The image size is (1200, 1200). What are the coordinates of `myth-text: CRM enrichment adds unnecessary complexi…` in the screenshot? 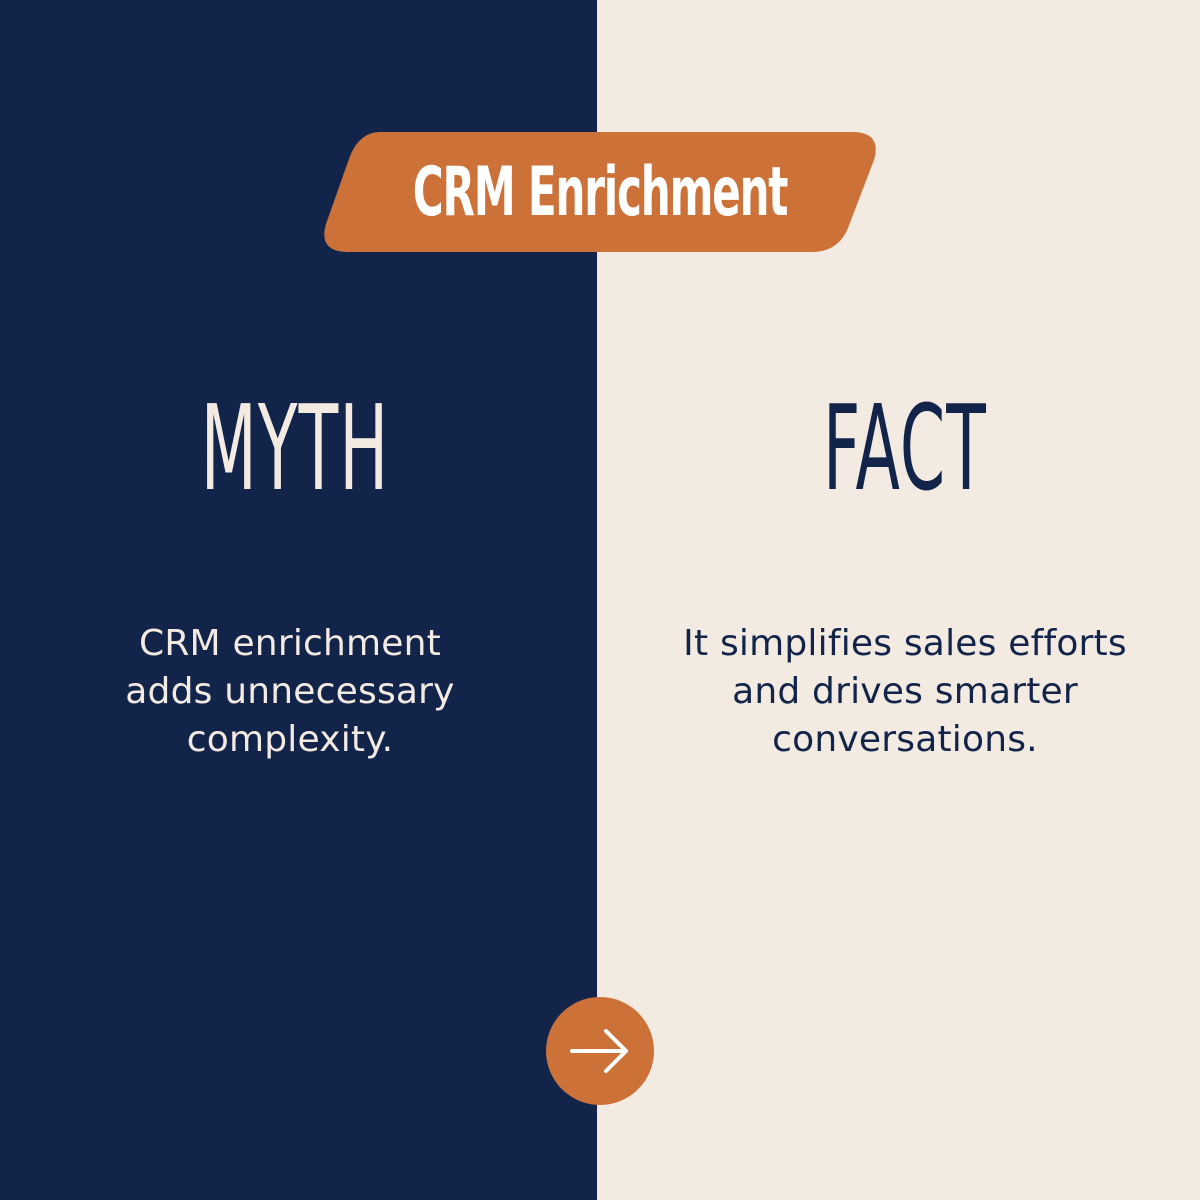 It's located at (290, 691).